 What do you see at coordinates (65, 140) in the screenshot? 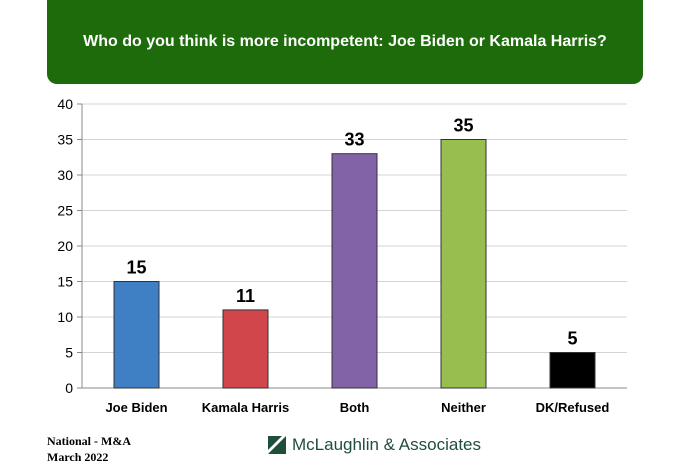
I see `y-tick-label: 35` at bounding box center [65, 140].